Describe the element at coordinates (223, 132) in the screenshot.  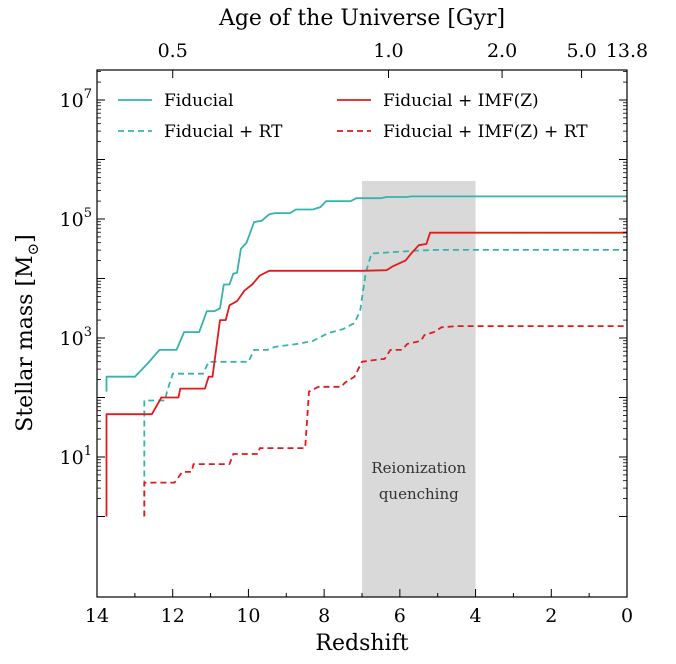
I see `legend-label-2: Fiducial + RT` at that location.